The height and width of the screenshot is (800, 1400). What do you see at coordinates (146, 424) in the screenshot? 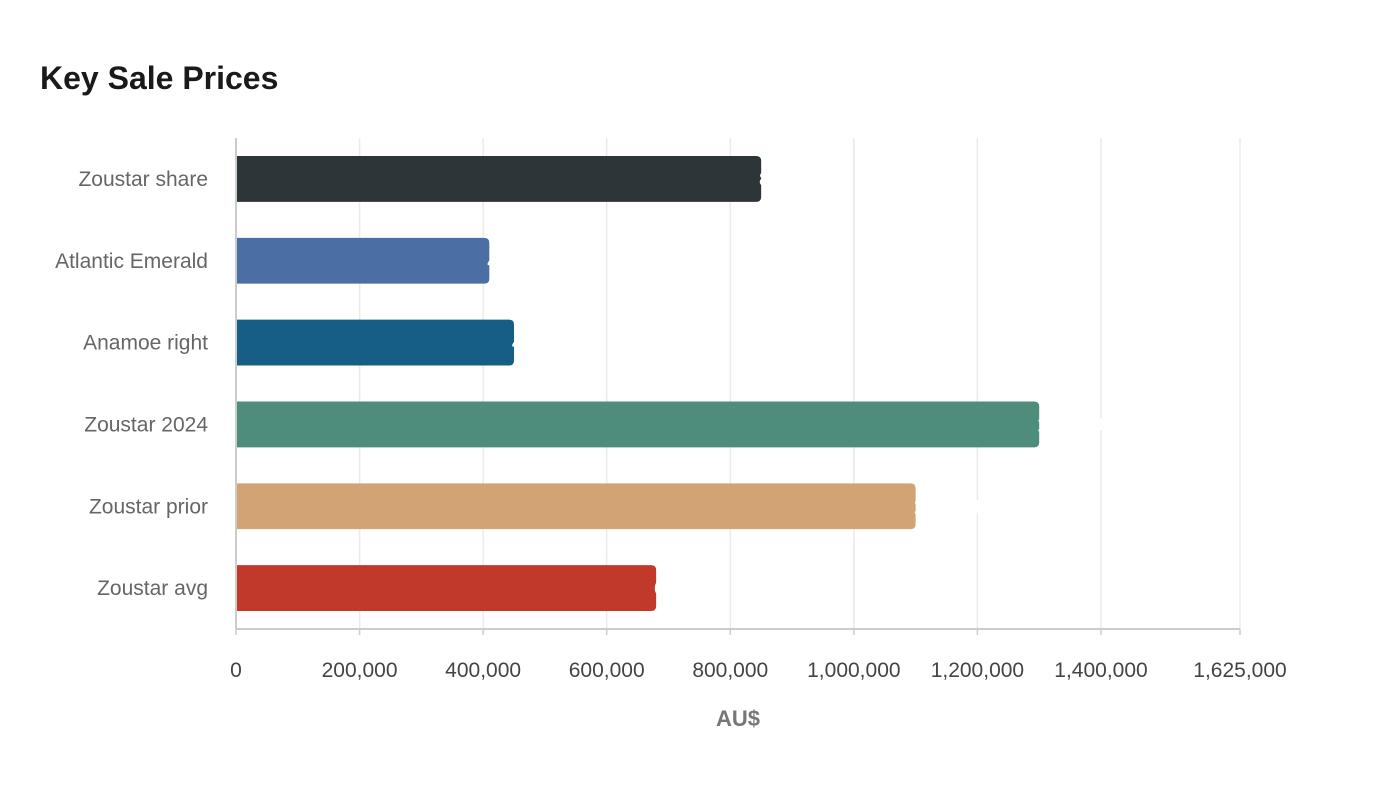
I see `category-label: Zoustar 2024` at bounding box center [146, 424].